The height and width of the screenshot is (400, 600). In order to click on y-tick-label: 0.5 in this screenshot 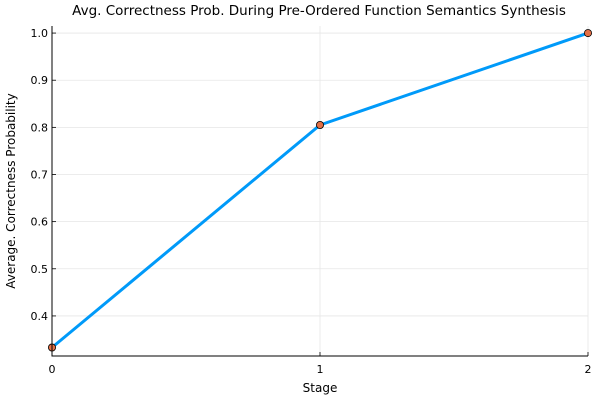, I will do `click(40, 269)`.